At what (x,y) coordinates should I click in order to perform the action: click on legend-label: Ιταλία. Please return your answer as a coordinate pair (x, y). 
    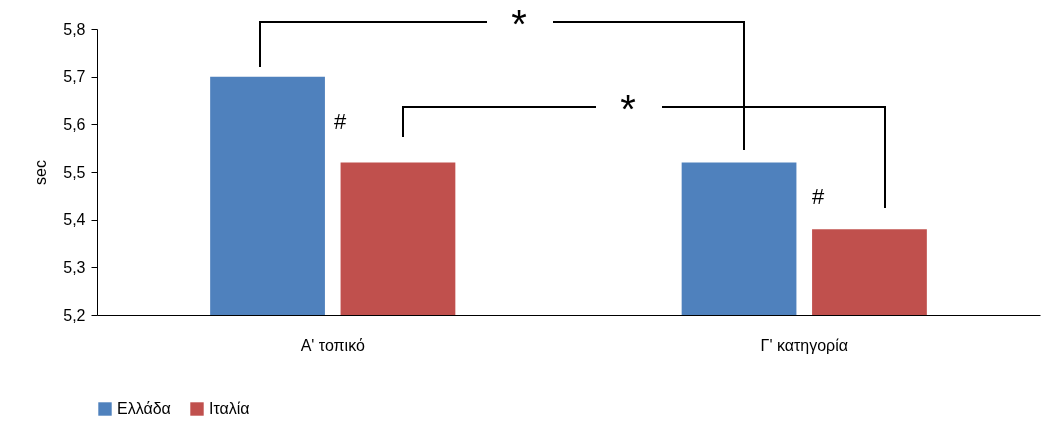
    Looking at the image, I should click on (229, 408).